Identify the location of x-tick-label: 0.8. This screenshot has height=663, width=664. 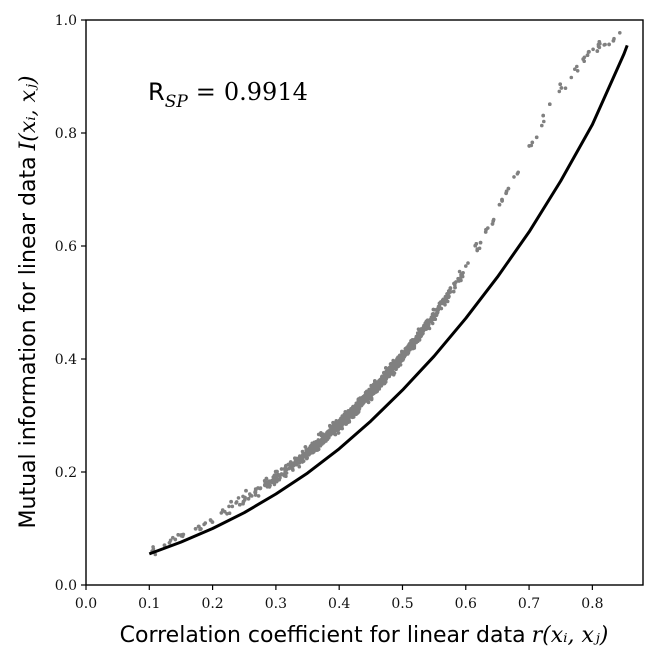
(592, 604).